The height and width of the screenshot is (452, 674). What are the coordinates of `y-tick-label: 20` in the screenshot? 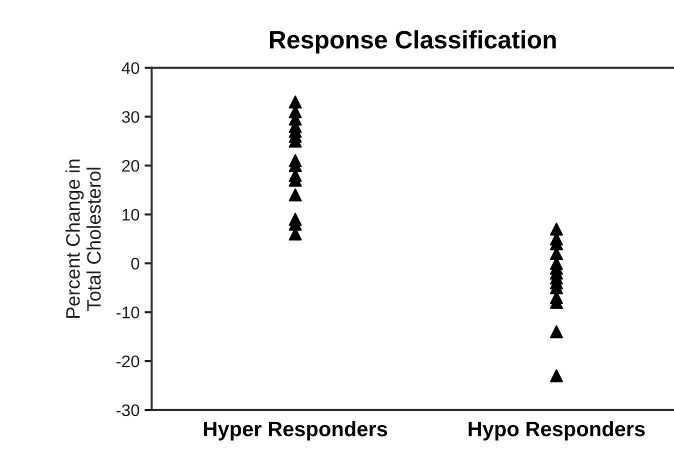 It's located at (131, 166).